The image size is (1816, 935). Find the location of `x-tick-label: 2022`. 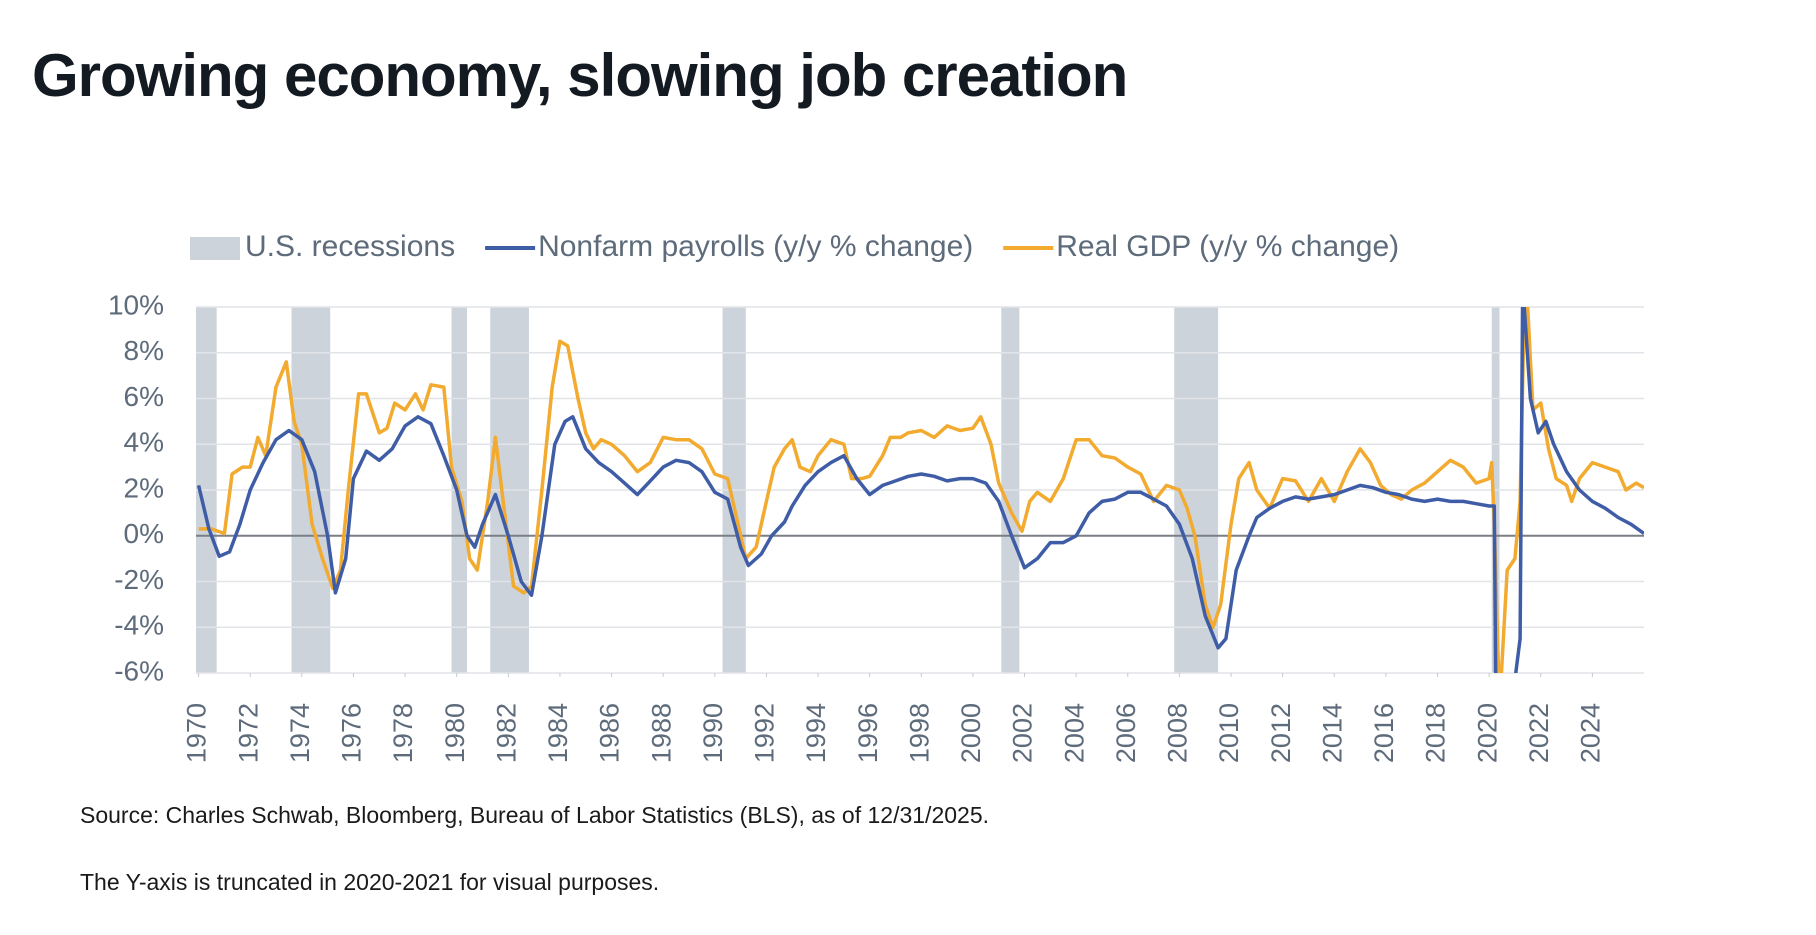

x-tick-label: 2022 is located at coordinates (1539, 733).